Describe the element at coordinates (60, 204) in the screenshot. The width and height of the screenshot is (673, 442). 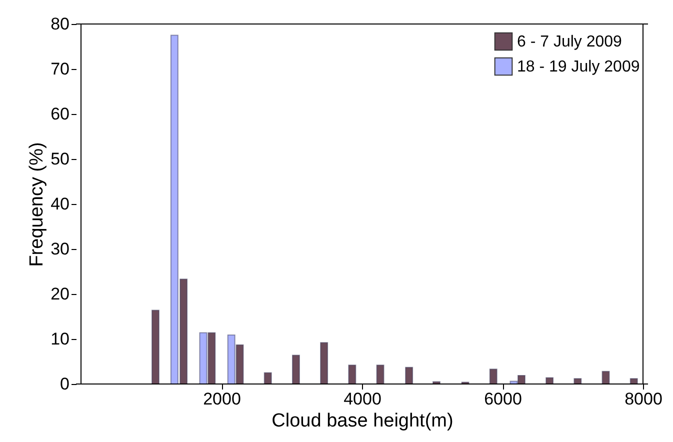
I see `y-tick-label: 40` at that location.